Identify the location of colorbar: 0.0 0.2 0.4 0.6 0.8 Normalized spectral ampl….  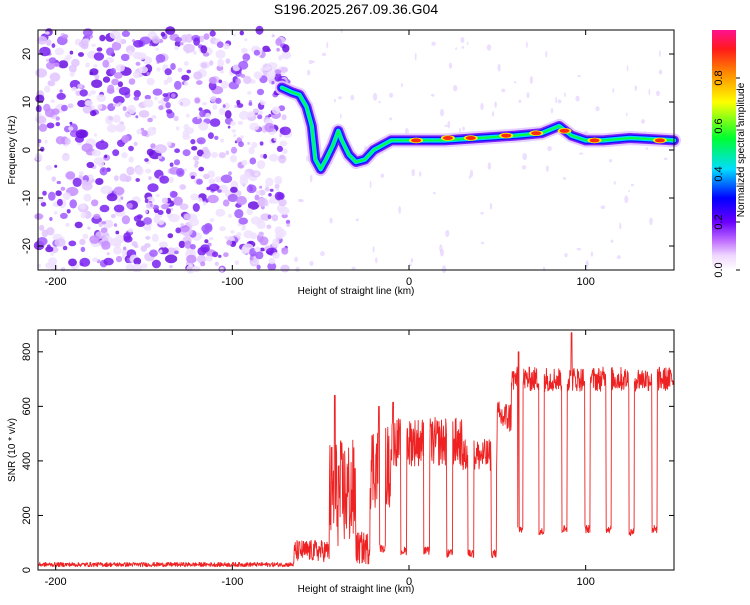
(729, 154).